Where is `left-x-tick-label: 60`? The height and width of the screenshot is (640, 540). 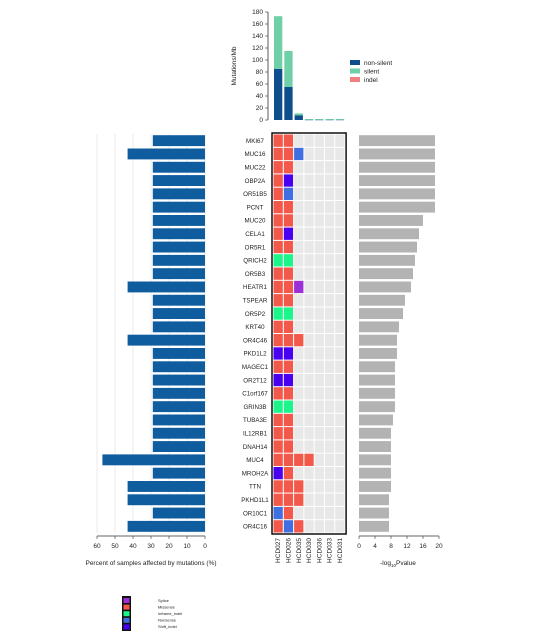
left-x-tick-label: 60 is located at coordinates (97, 546).